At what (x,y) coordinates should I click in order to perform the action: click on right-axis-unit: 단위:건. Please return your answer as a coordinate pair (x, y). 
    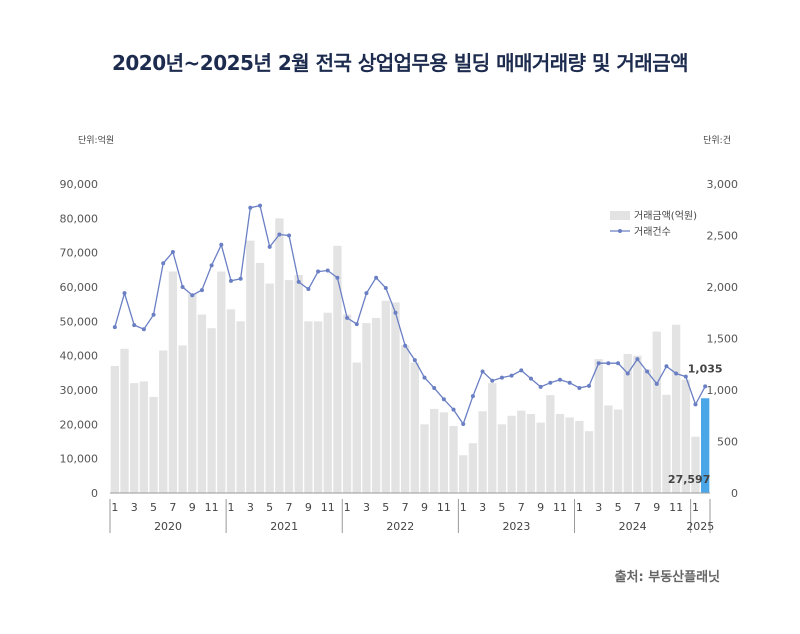
    Looking at the image, I should click on (717, 140).